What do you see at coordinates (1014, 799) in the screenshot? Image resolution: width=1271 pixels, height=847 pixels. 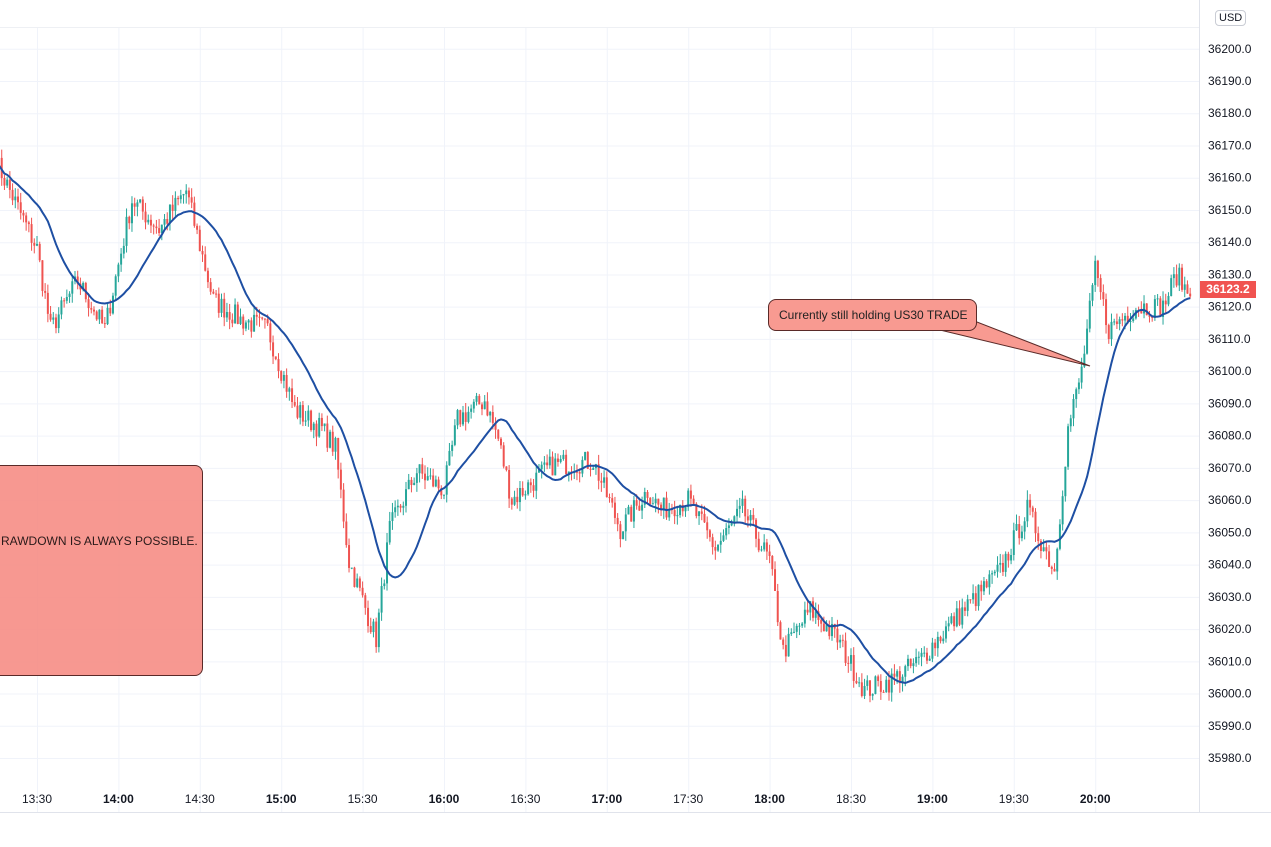 I see `time-tick-label: 19:30` at bounding box center [1014, 799].